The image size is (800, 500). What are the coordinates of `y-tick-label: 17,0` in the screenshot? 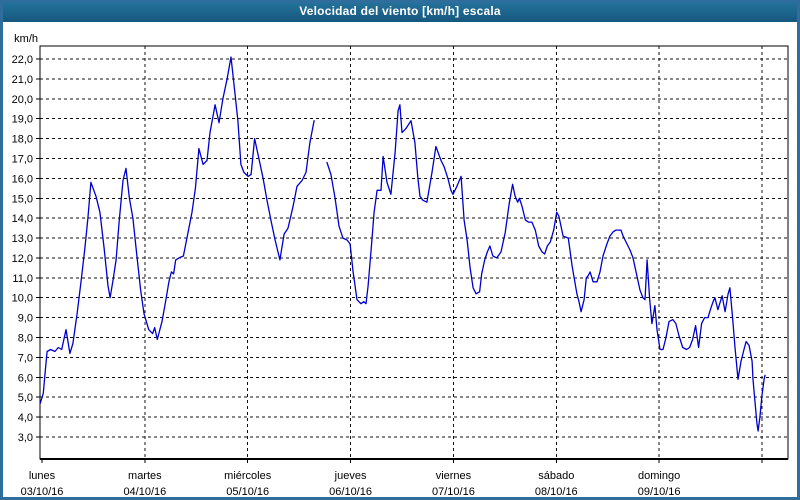 It's located at (22, 159).